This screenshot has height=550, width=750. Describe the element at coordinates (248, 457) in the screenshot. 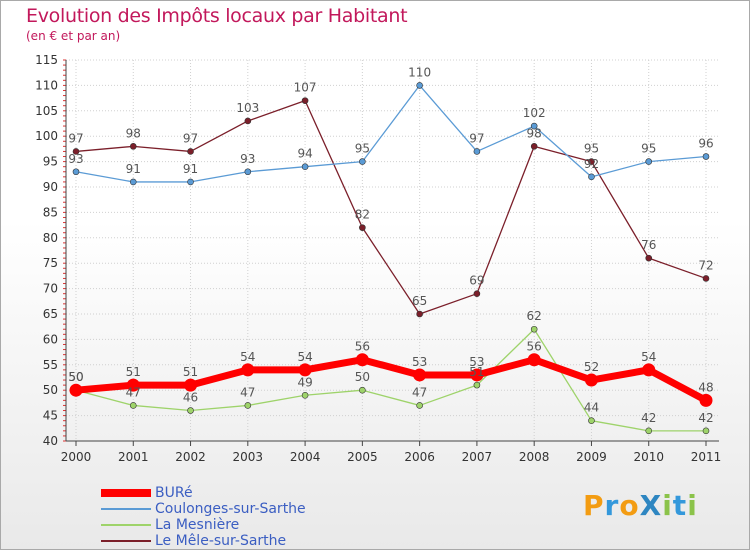

I see `x-tick-label: 2003` at that location.